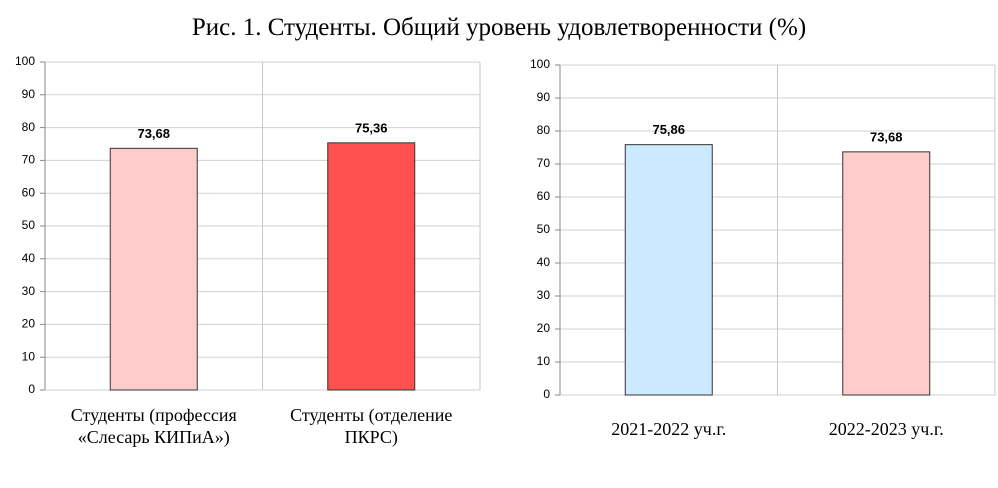 Image resolution: width=998 pixels, height=488 pixels. Describe the element at coordinates (153, 426) in the screenshot. I see `x-tick-label: Студенты (профессия «Слесарь КИПиА»)` at that location.